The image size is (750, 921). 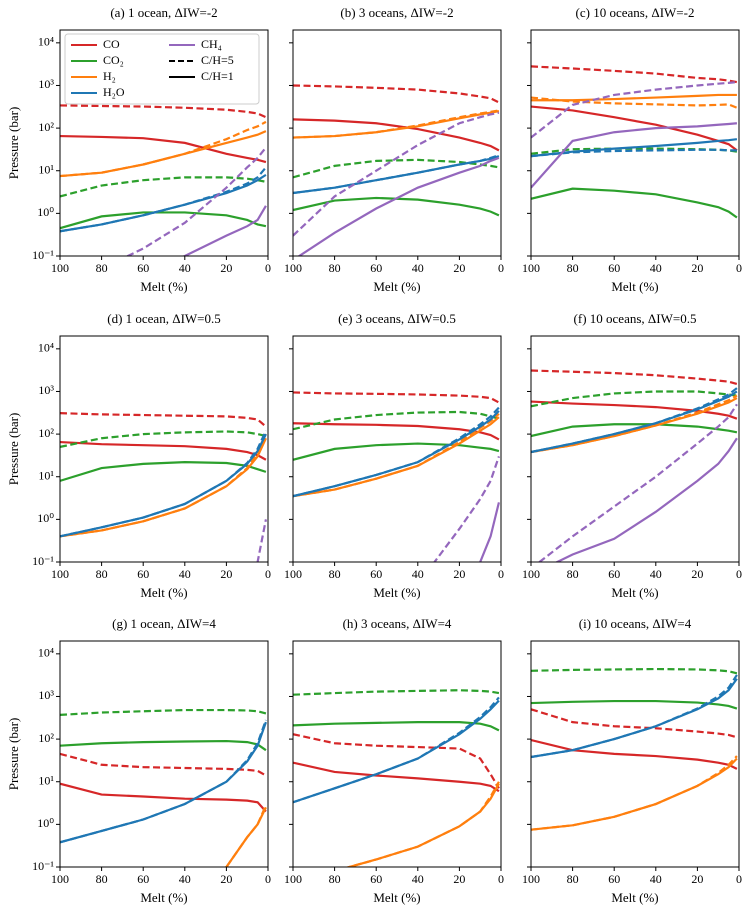 I want to click on panel-title: (a) 1 ocean, ΔIW=-2, so click(x=163, y=12).